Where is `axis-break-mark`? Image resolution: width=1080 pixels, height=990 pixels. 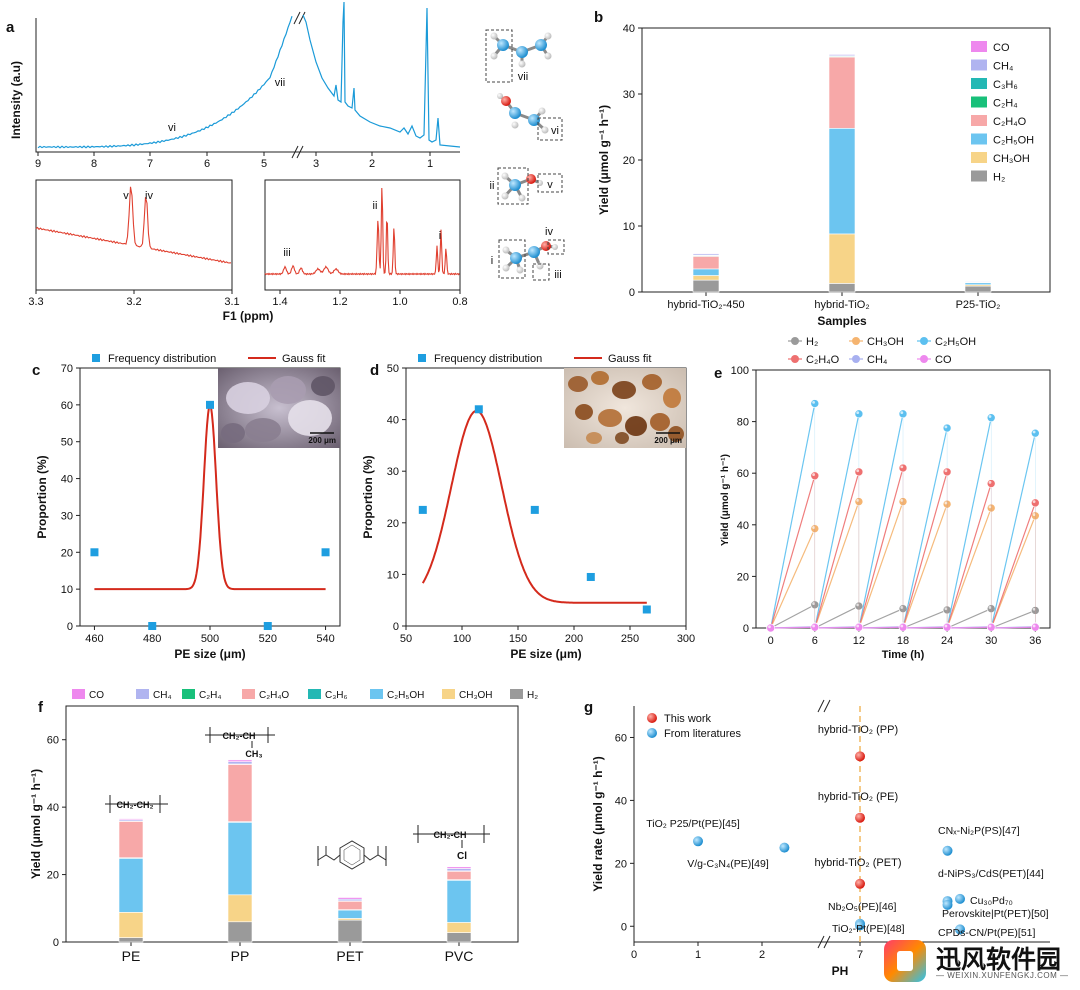
axis-break-mark is located at coordinates (827, 706).